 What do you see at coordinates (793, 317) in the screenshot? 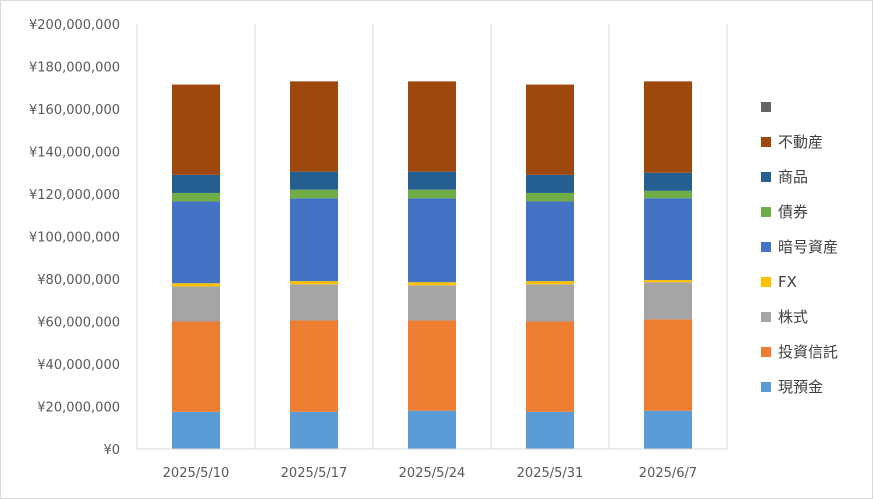
I see `legend-label: 株式` at bounding box center [793, 317].